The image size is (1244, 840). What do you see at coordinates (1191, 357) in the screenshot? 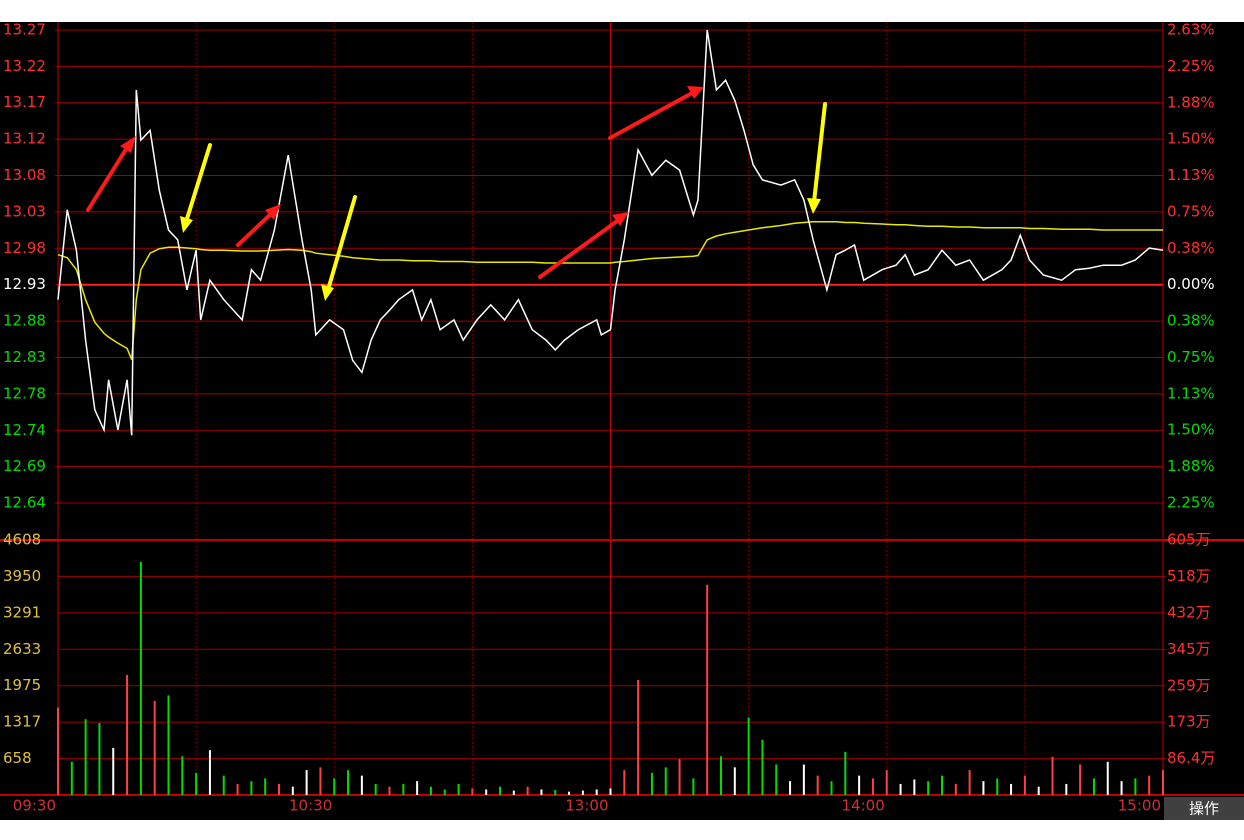
I see `y2-tick-label: 0.75%` at bounding box center [1191, 357].